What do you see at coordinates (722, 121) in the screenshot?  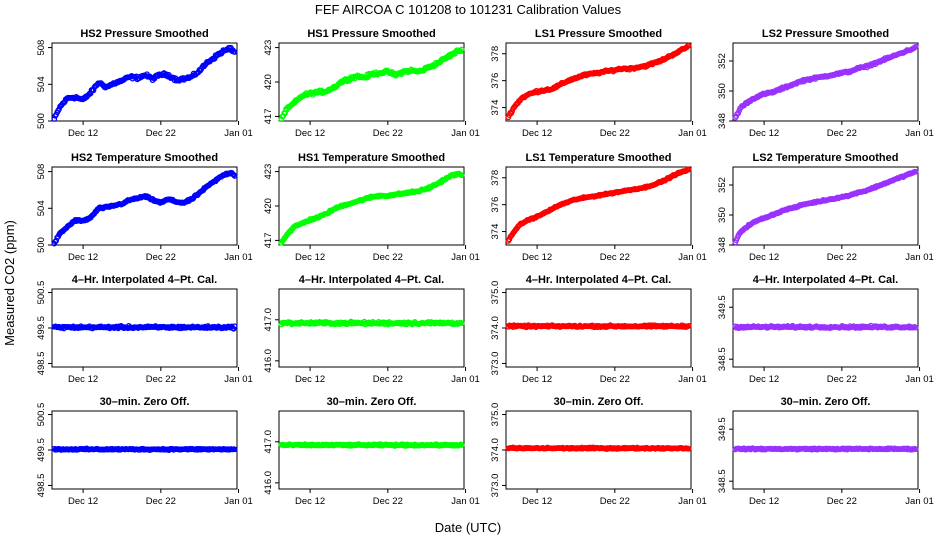 I see `y-tick-label: 348` at bounding box center [722, 121].